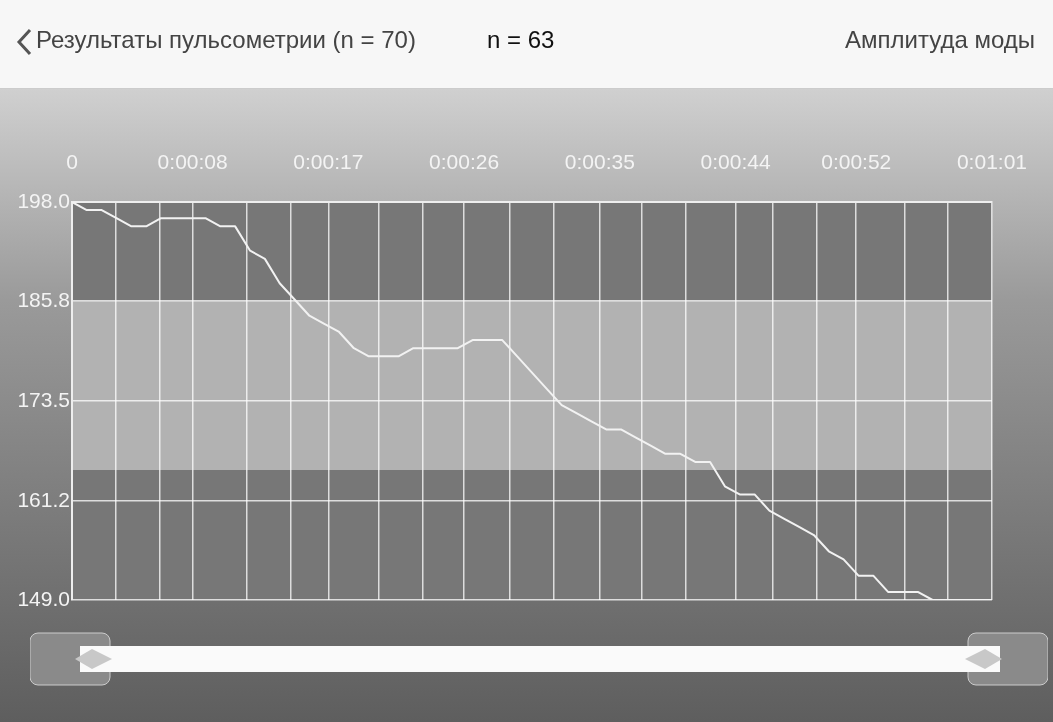  What do you see at coordinates (856, 162) in the screenshot?
I see `x-tick-label: 0:00:52` at bounding box center [856, 162].